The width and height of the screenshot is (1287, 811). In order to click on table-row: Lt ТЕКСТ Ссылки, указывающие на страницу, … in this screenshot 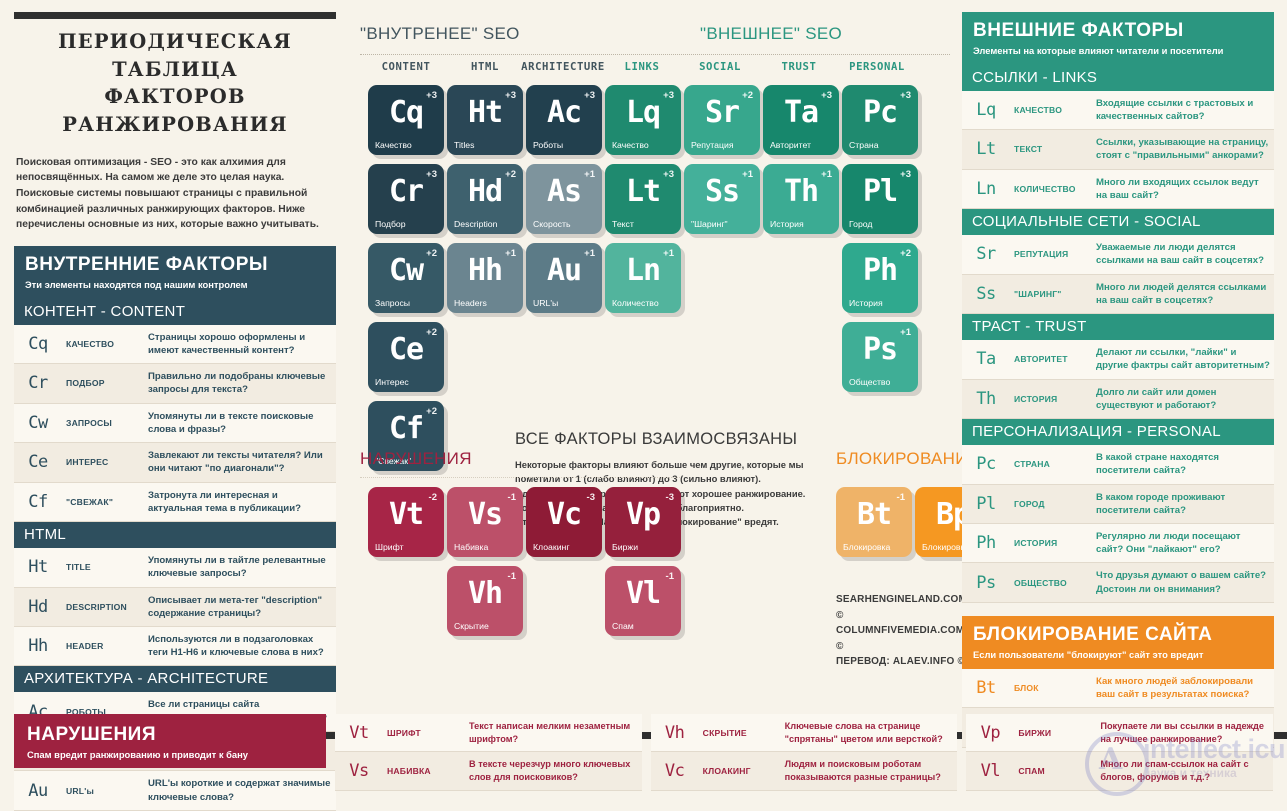, I will do `click(1118, 149)`.